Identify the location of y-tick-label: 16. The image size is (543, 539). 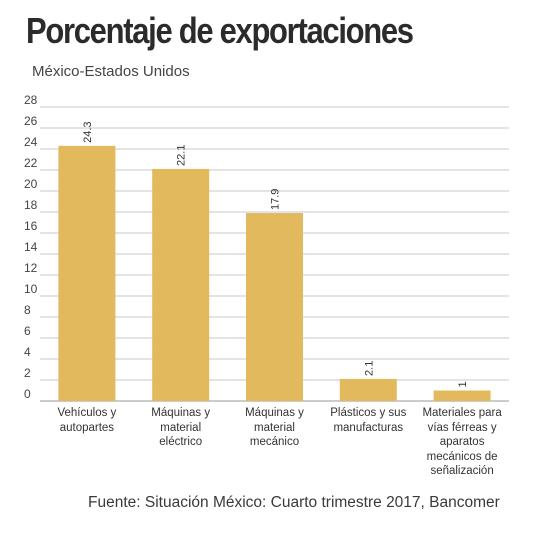
(31, 226).